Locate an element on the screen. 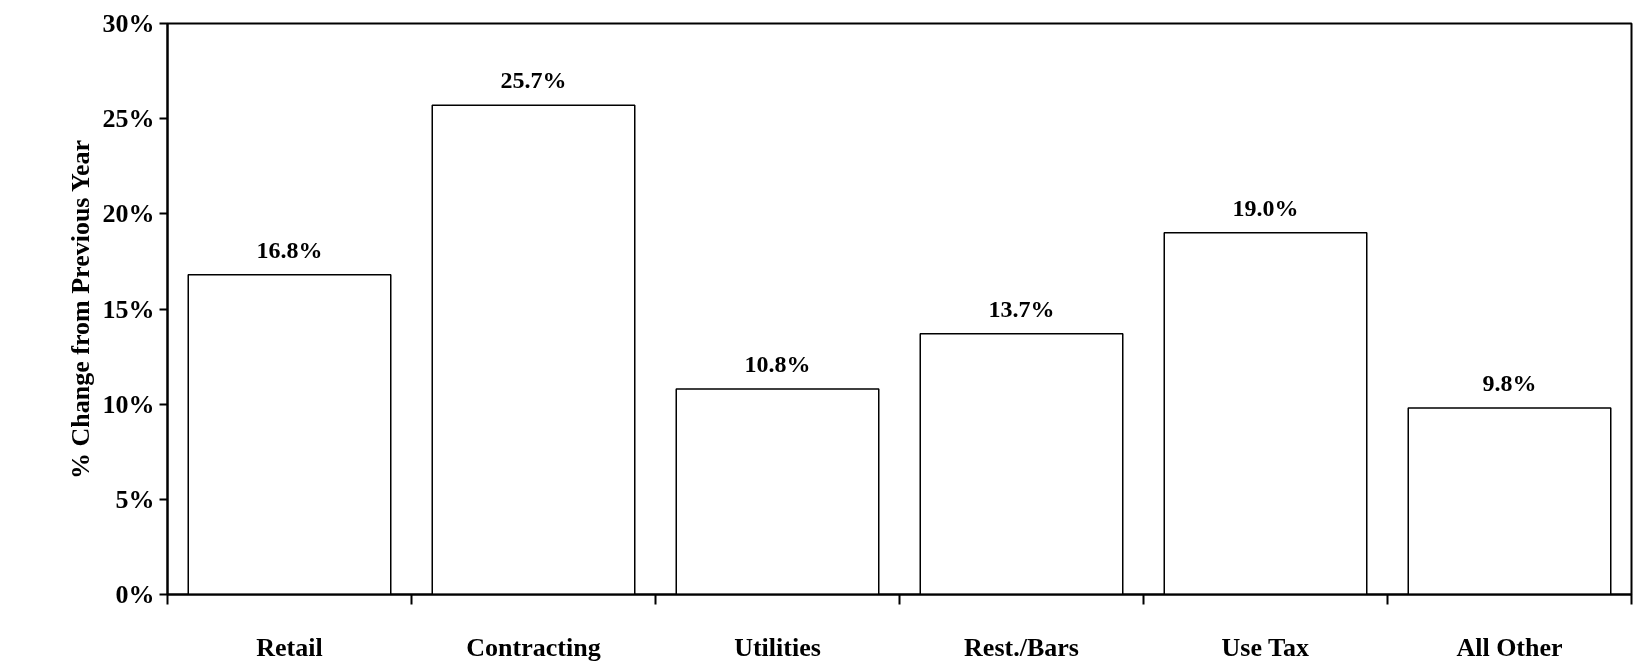 The width and height of the screenshot is (1633, 664). data-label: 10.8% is located at coordinates (777, 363).